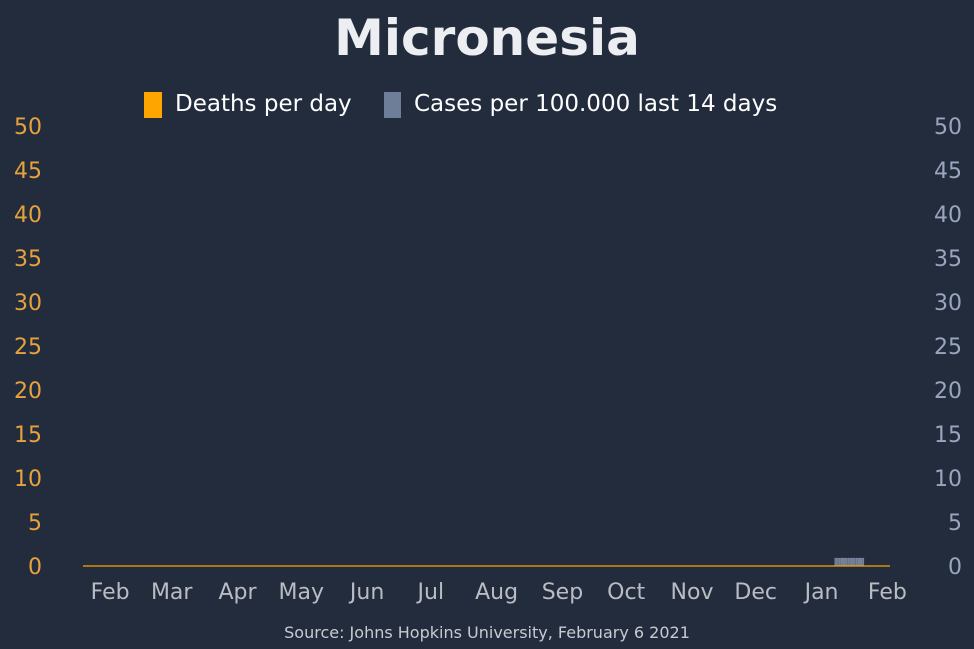 The height and width of the screenshot is (649, 974). I want to click on y-right-tick-label: 5, so click(955, 523).